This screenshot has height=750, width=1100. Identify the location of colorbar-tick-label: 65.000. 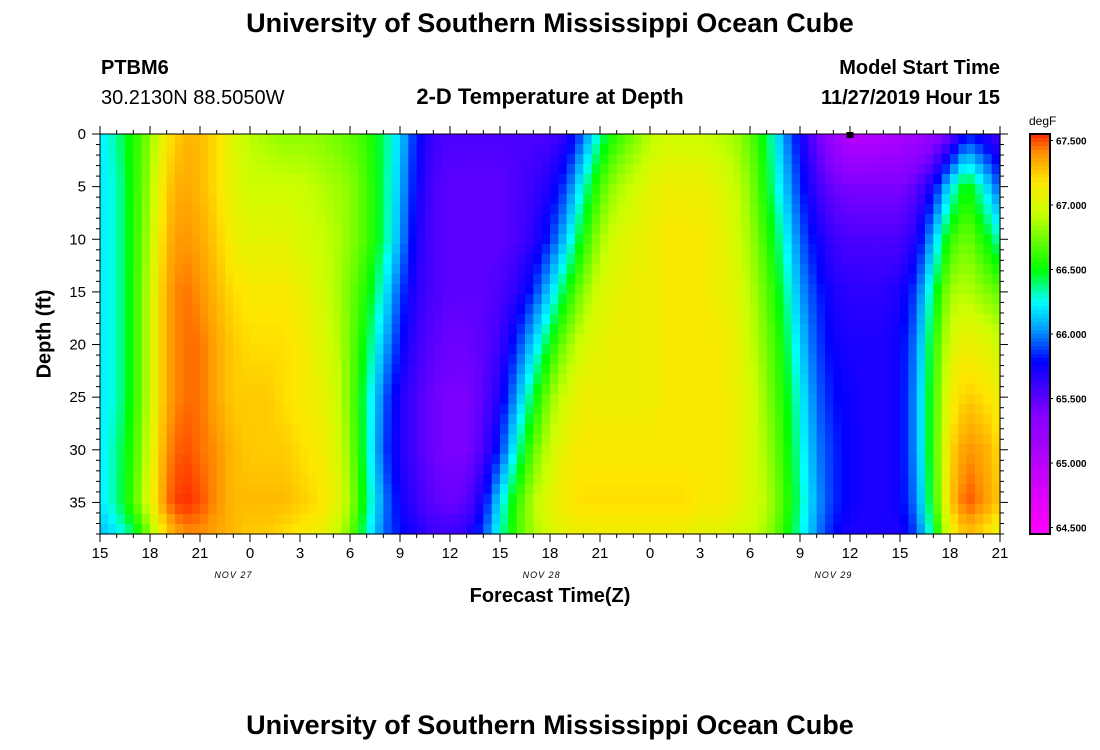
(1071, 464).